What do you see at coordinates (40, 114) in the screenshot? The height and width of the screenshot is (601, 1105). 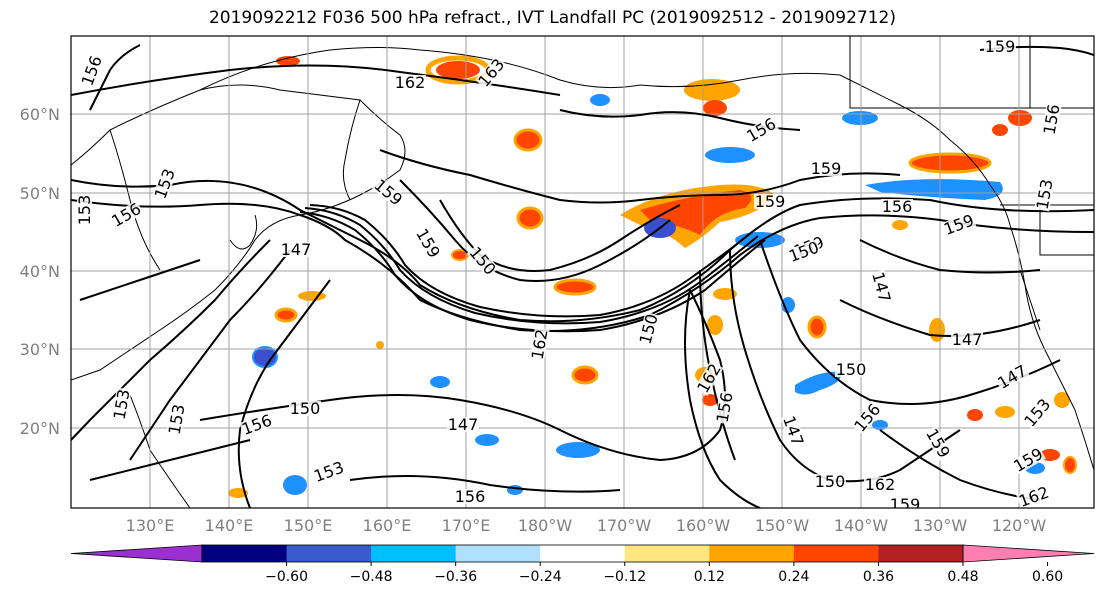 I see `latitude-label: 60°N` at bounding box center [40, 114].